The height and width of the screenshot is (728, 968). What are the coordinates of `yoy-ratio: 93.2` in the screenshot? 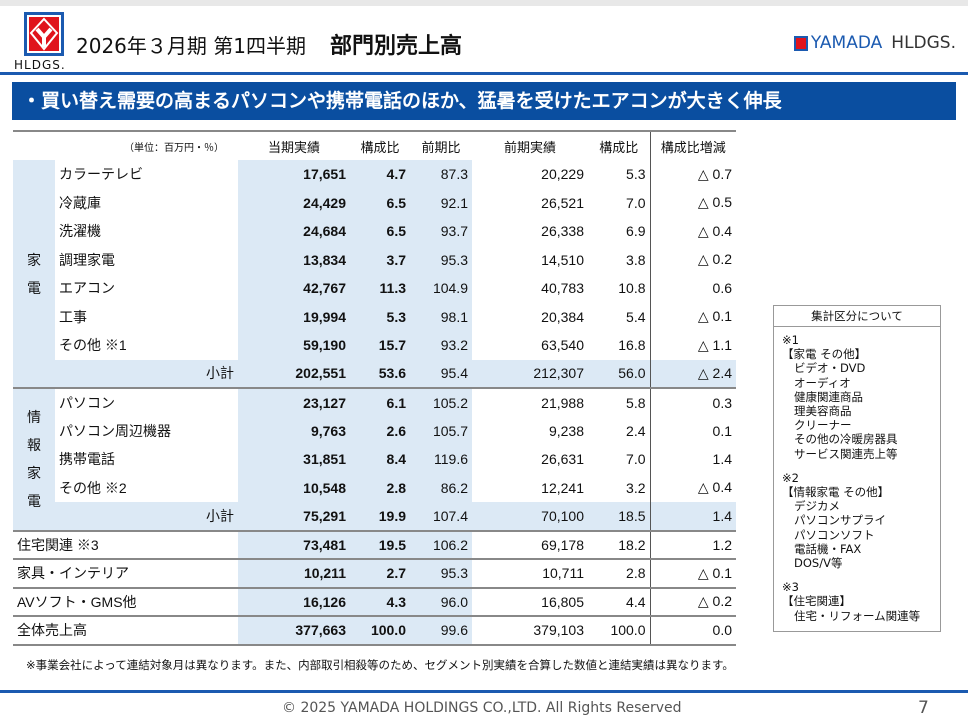 It's located at (441, 345).